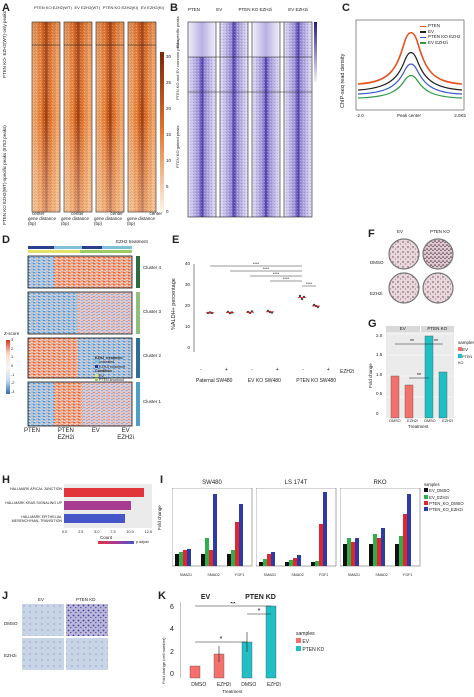 This screenshot has height=697, width=474. I want to click on panel-g-ytick: 2.0, so click(379, 335).